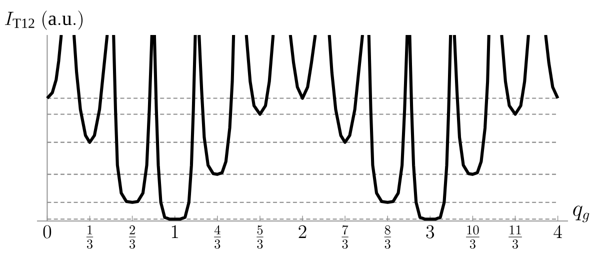 This screenshot has height=266, width=600. I want to click on x-tick-label: $1$, so click(175, 231).